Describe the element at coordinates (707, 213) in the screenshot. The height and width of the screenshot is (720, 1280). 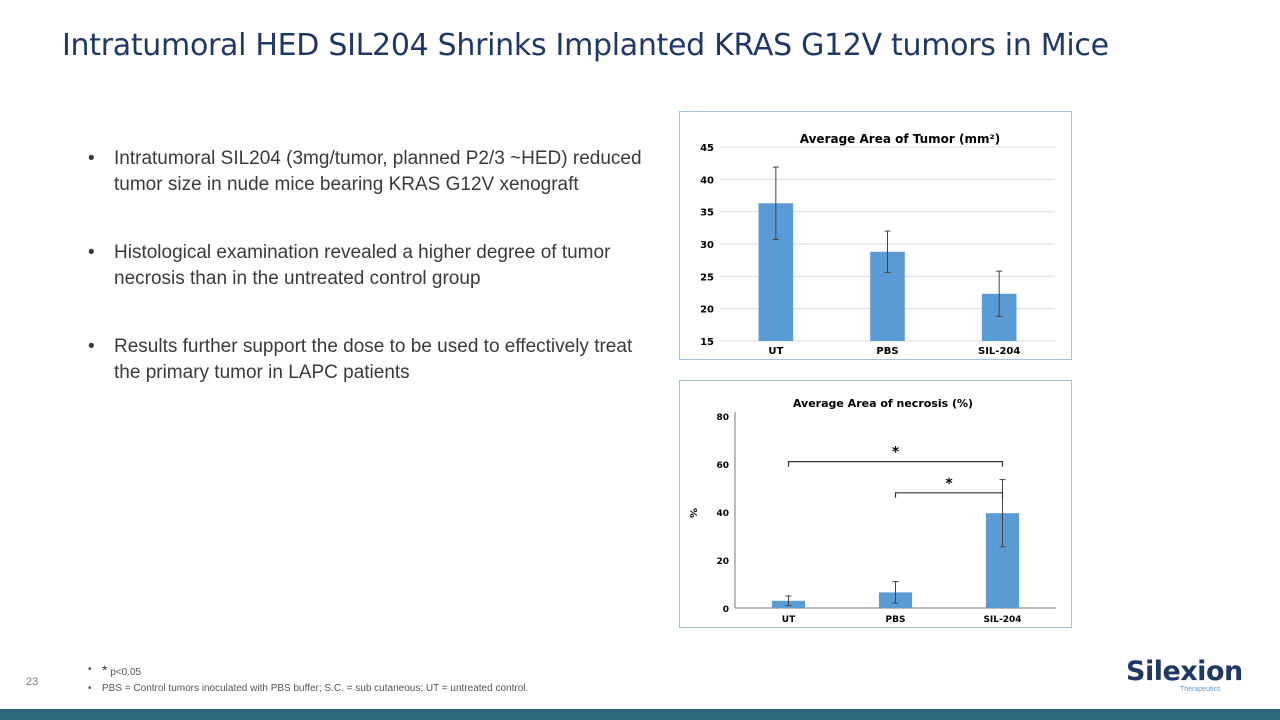
I see `y-tick-label: 35` at that location.